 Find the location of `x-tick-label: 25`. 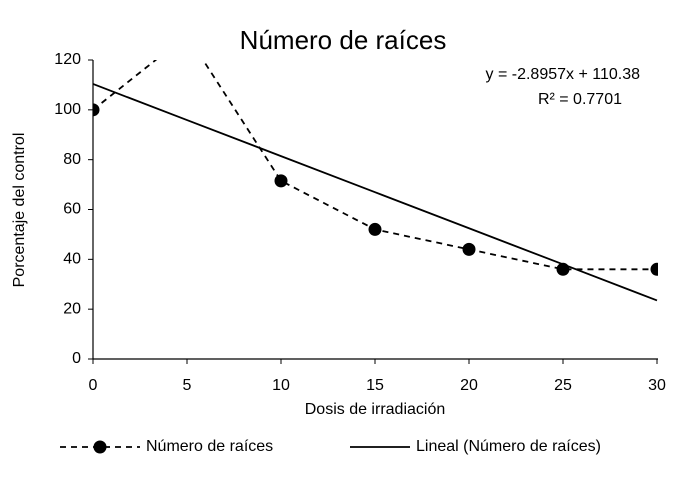

x-tick-label: 25 is located at coordinates (563, 385).